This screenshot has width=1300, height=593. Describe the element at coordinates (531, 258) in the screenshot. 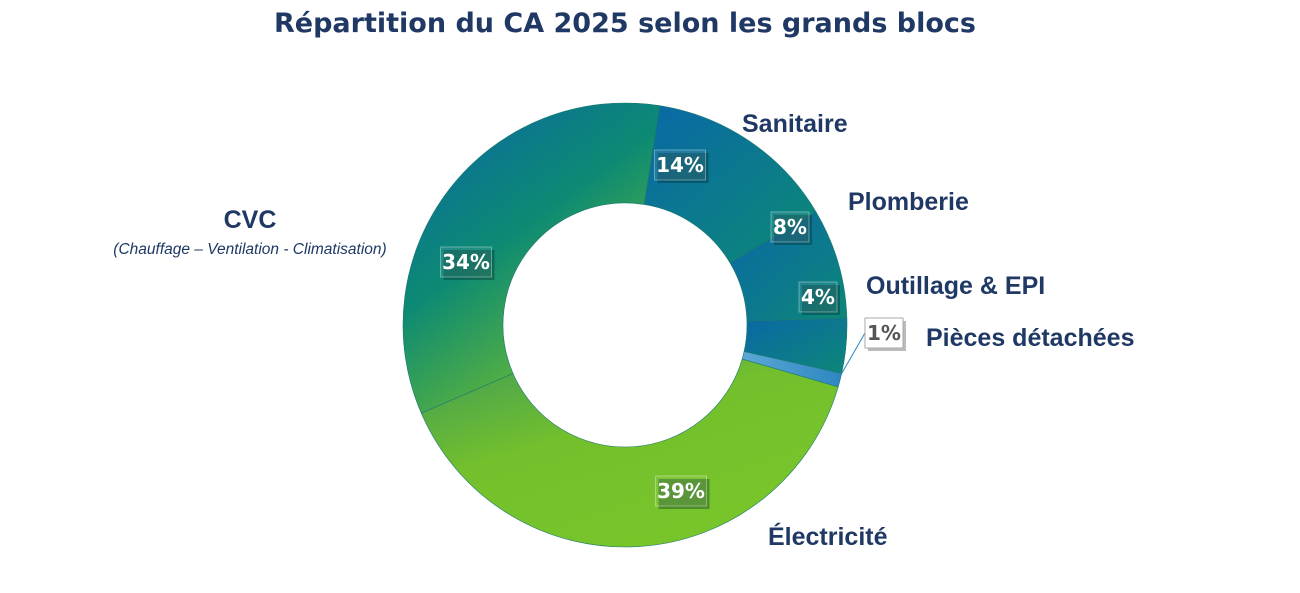

I see `slice-cvc` at that location.